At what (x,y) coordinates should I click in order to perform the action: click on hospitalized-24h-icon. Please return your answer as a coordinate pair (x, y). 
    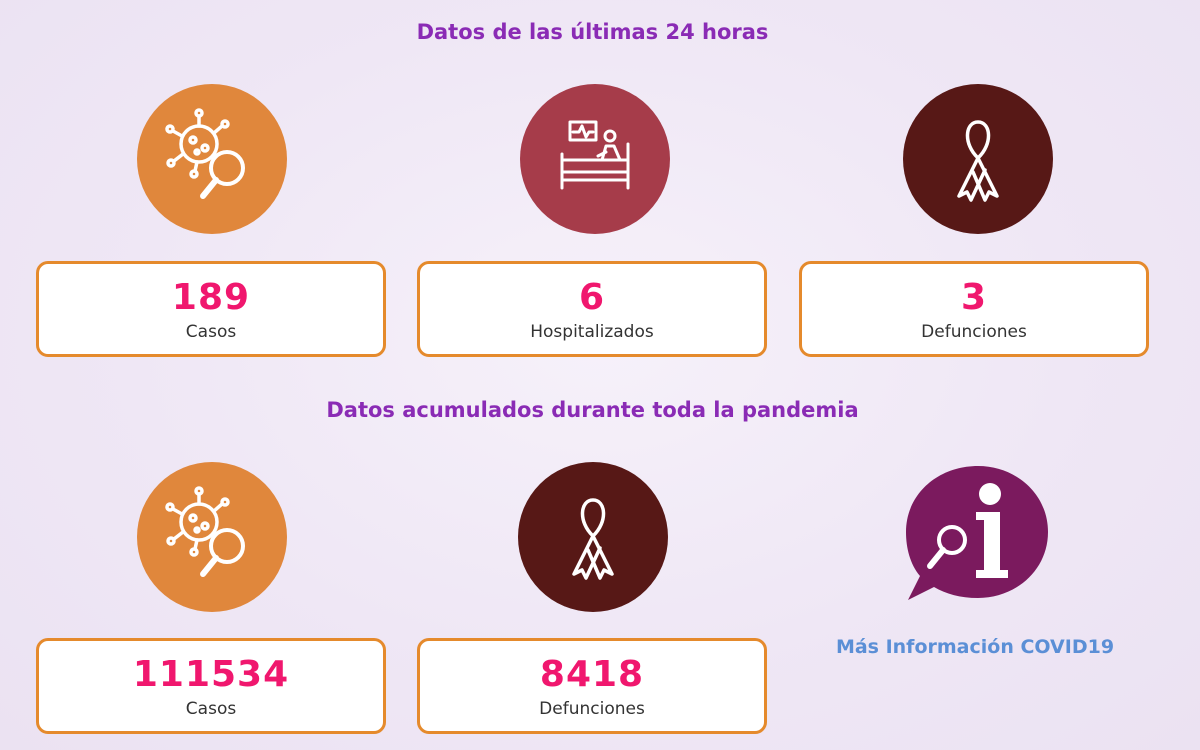
    Looking at the image, I should click on (595, 159).